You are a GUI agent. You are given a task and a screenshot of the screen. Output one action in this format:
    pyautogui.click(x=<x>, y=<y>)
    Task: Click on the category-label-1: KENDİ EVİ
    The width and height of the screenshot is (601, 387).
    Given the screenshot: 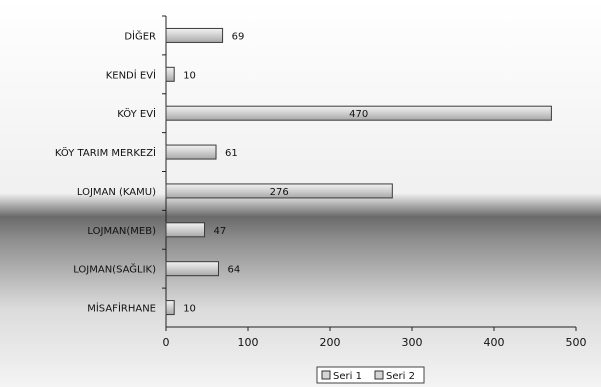 What is the action you would take?
    pyautogui.click(x=131, y=74)
    